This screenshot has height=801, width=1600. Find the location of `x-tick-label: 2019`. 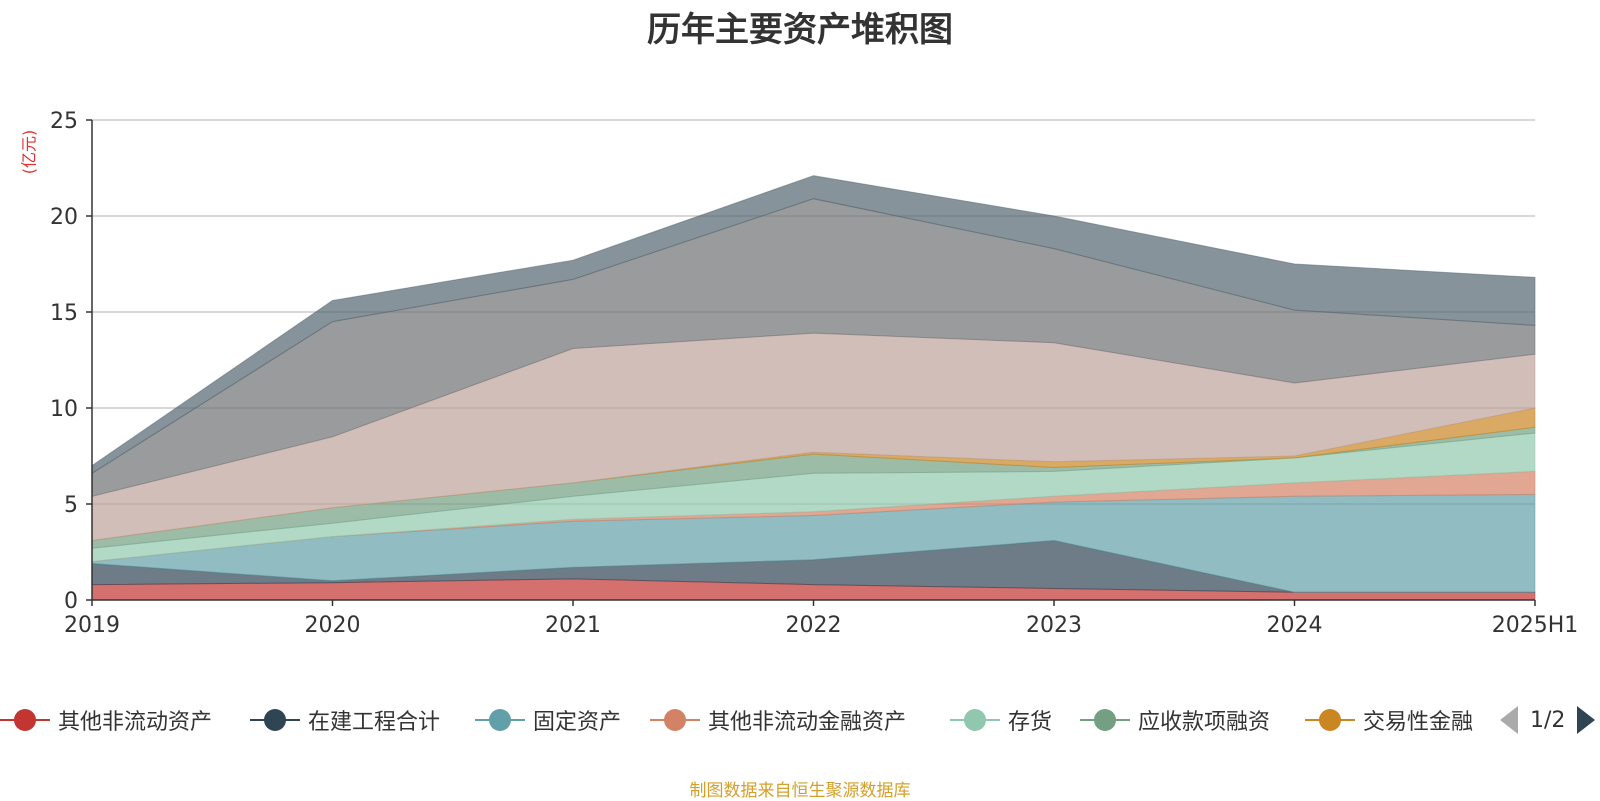

x-tick-label: 2019 is located at coordinates (92, 625).